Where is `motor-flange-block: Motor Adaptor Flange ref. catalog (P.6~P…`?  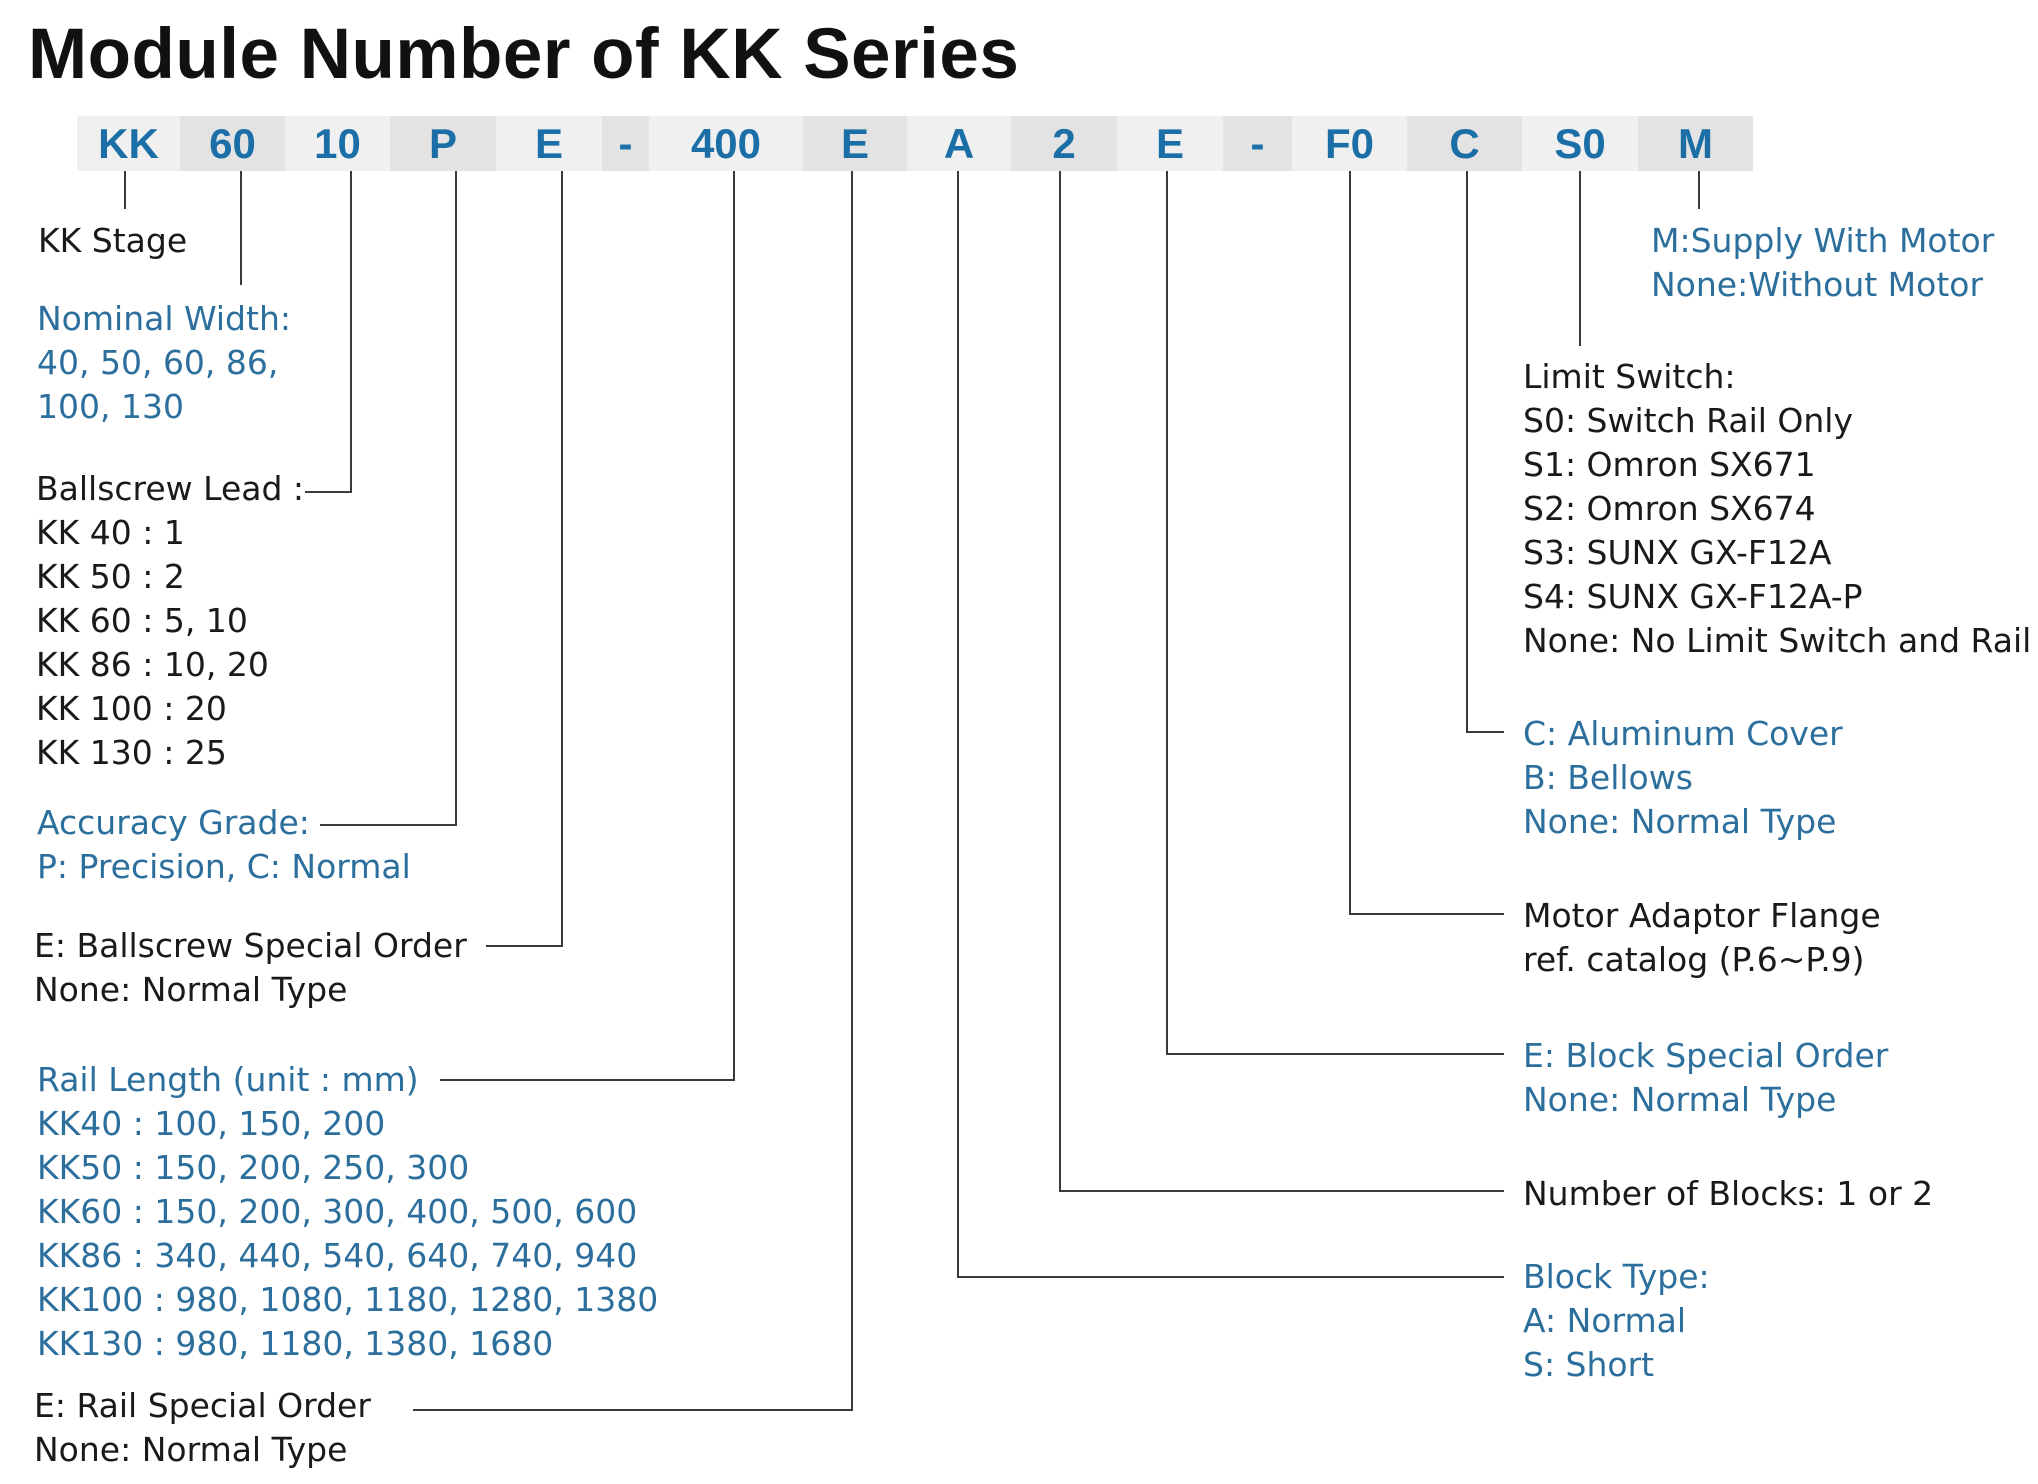 motor-flange-block: Motor Adaptor Flange ref. catalog (P.6~P… is located at coordinates (1702, 937).